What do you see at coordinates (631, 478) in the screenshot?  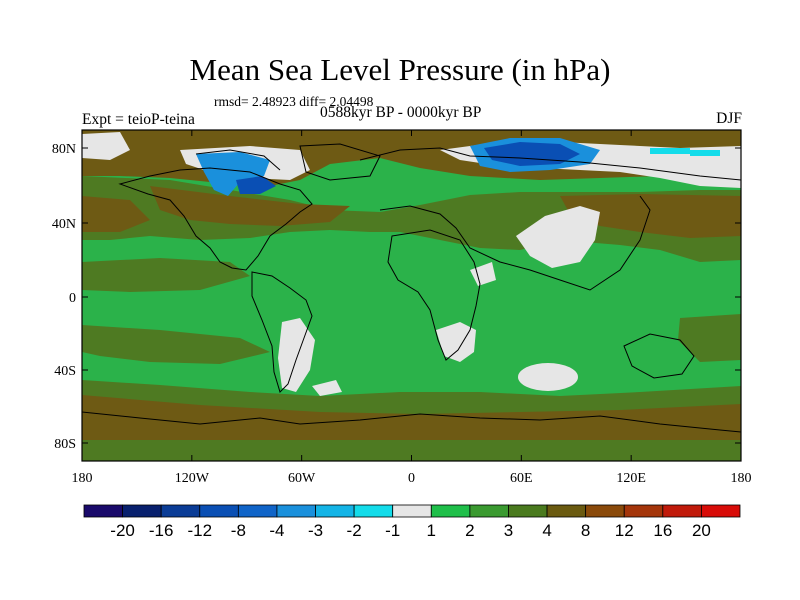 I see `x-tick-label: 120E` at bounding box center [631, 478].